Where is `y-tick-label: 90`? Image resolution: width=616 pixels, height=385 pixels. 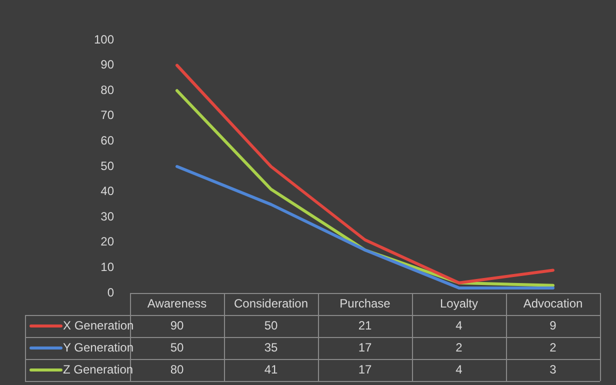 y-tick-label: 90 is located at coordinates (107, 65).